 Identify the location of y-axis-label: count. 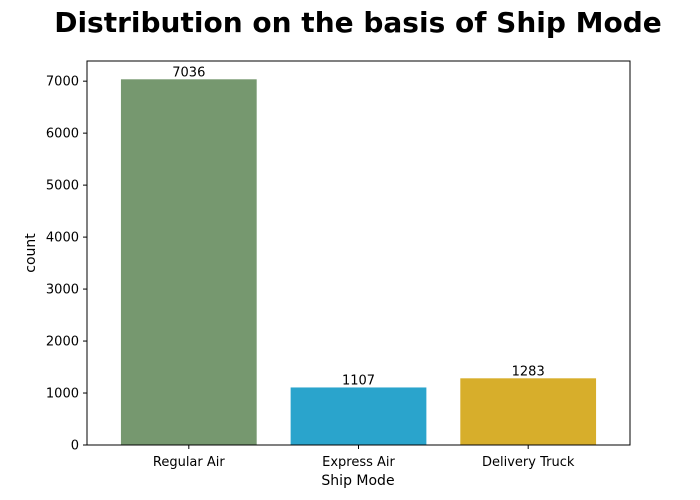
(31, 253).